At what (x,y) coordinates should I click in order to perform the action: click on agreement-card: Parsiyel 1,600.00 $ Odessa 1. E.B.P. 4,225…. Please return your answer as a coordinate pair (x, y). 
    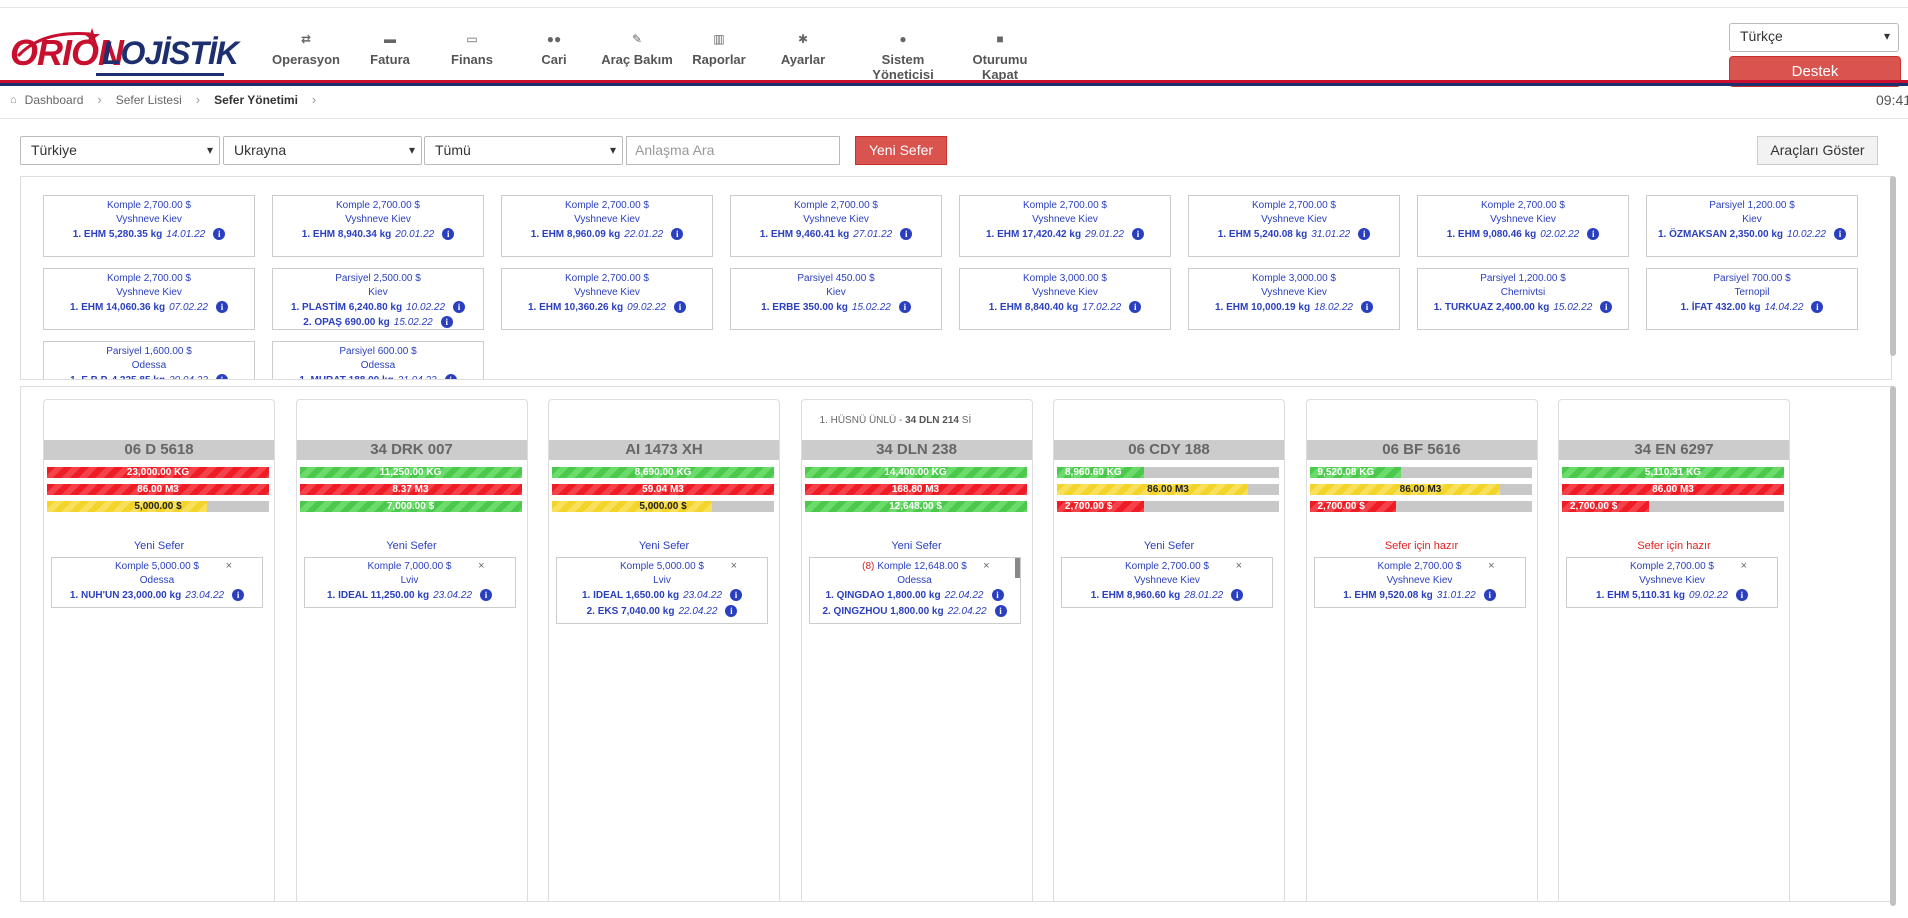
    Looking at the image, I should click on (149, 360).